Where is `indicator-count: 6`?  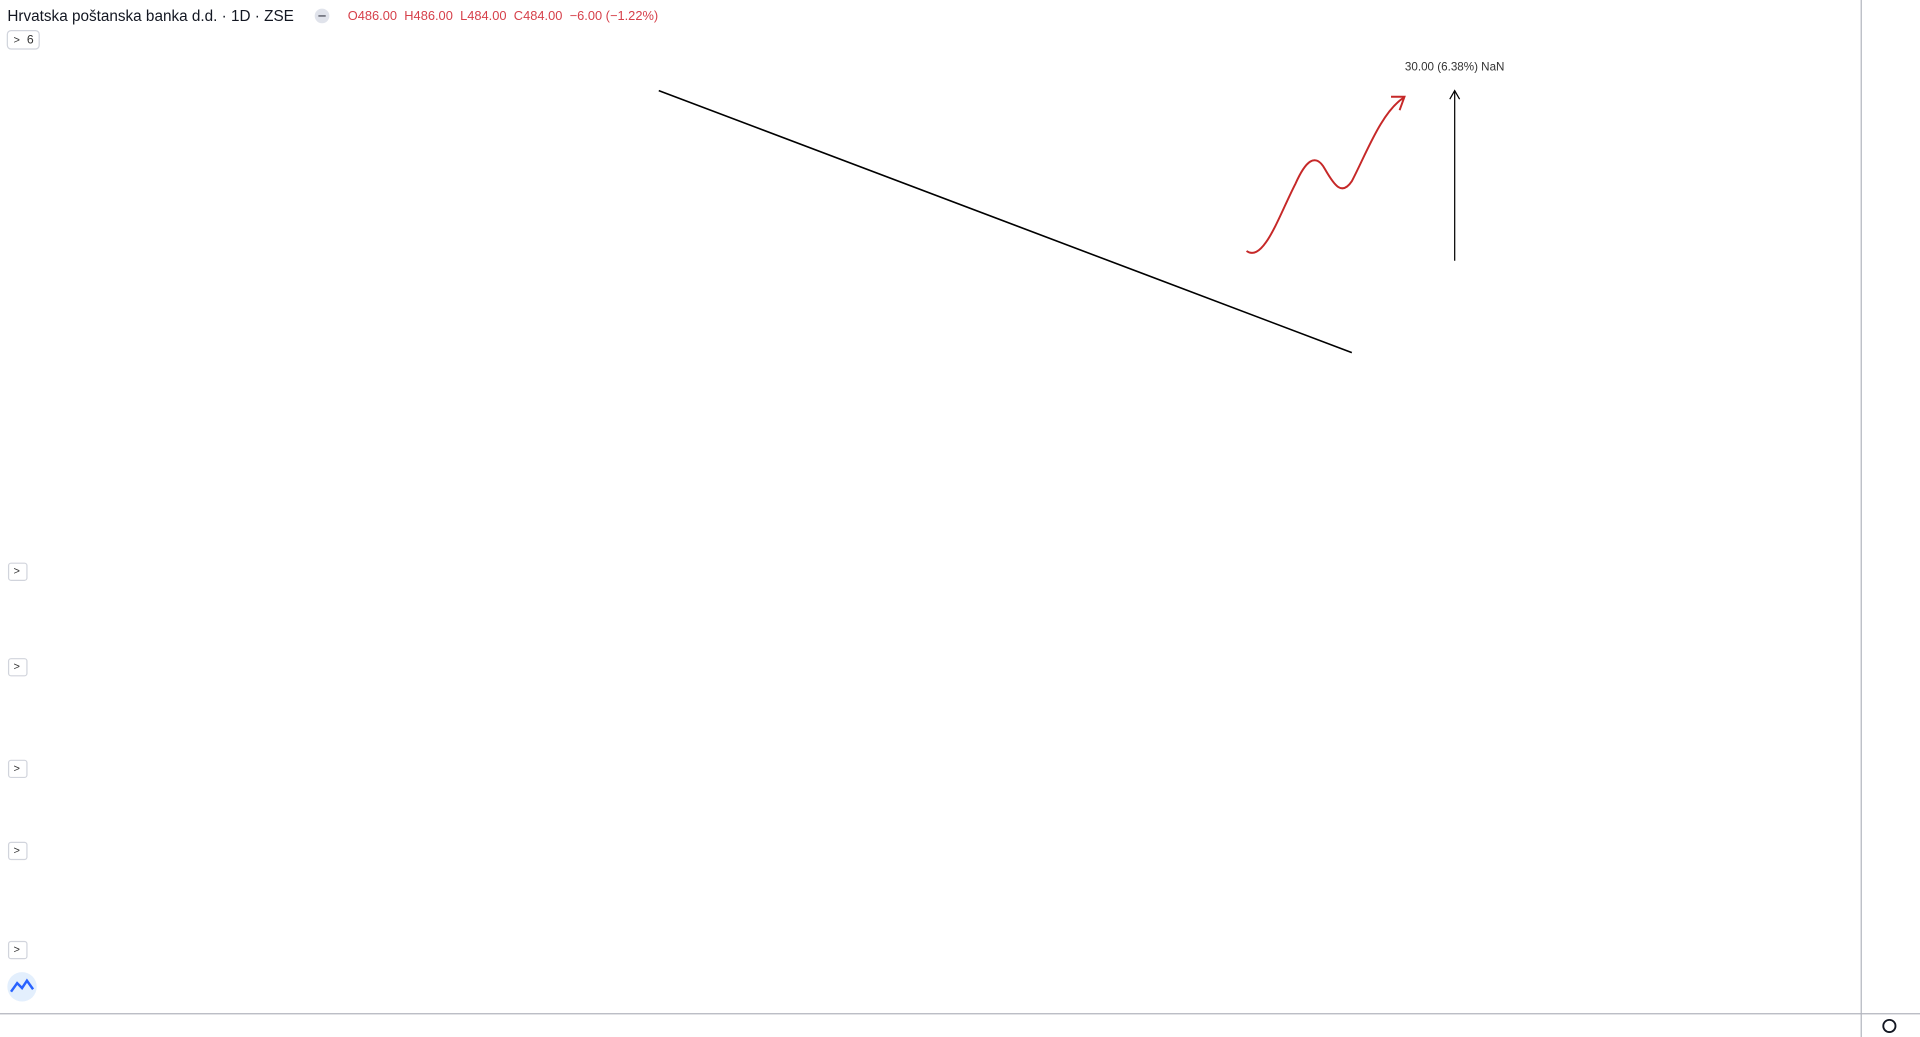
indicator-count: 6 is located at coordinates (30, 40).